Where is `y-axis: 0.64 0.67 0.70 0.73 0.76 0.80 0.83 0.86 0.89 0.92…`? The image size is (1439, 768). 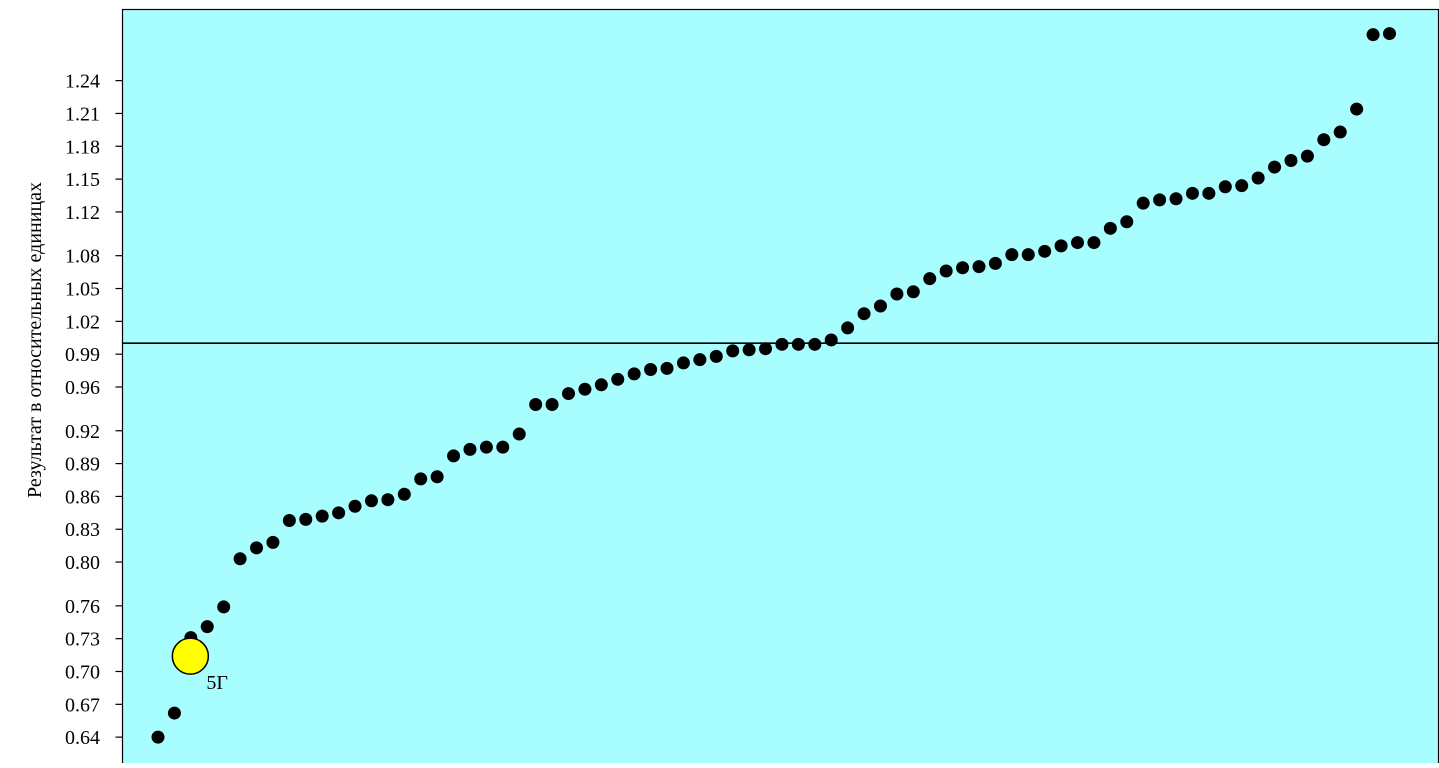 y-axis: 0.64 0.67 0.70 0.73 0.76 0.80 0.83 0.86 0.89 0.92… is located at coordinates (94, 410).